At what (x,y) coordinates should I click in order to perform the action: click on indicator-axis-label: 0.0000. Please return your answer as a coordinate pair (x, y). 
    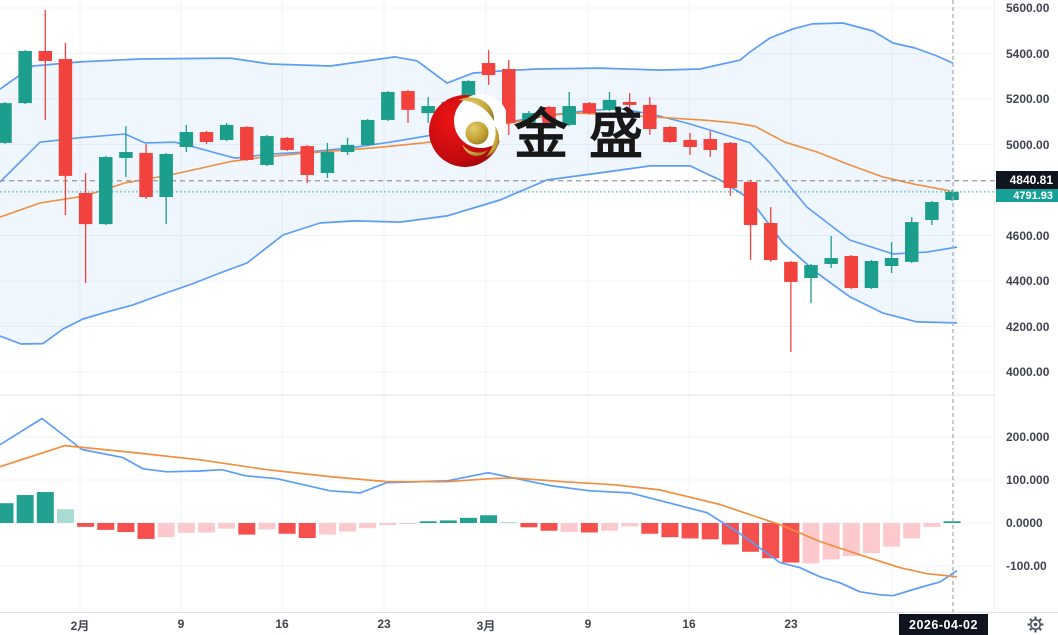
    Looking at the image, I should click on (1024, 523).